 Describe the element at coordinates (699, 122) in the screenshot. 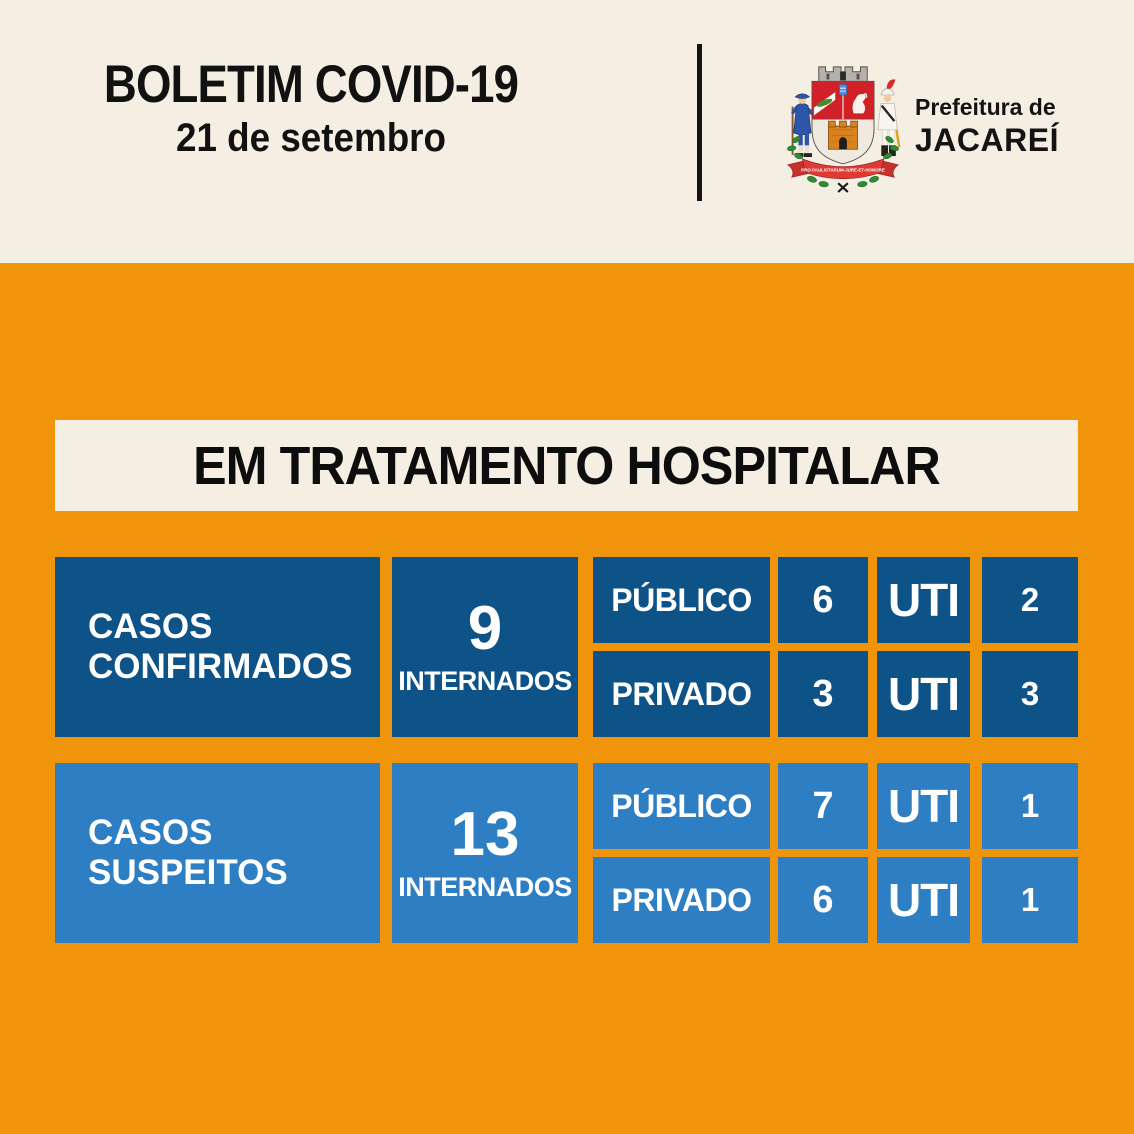

I see `header-divider` at that location.